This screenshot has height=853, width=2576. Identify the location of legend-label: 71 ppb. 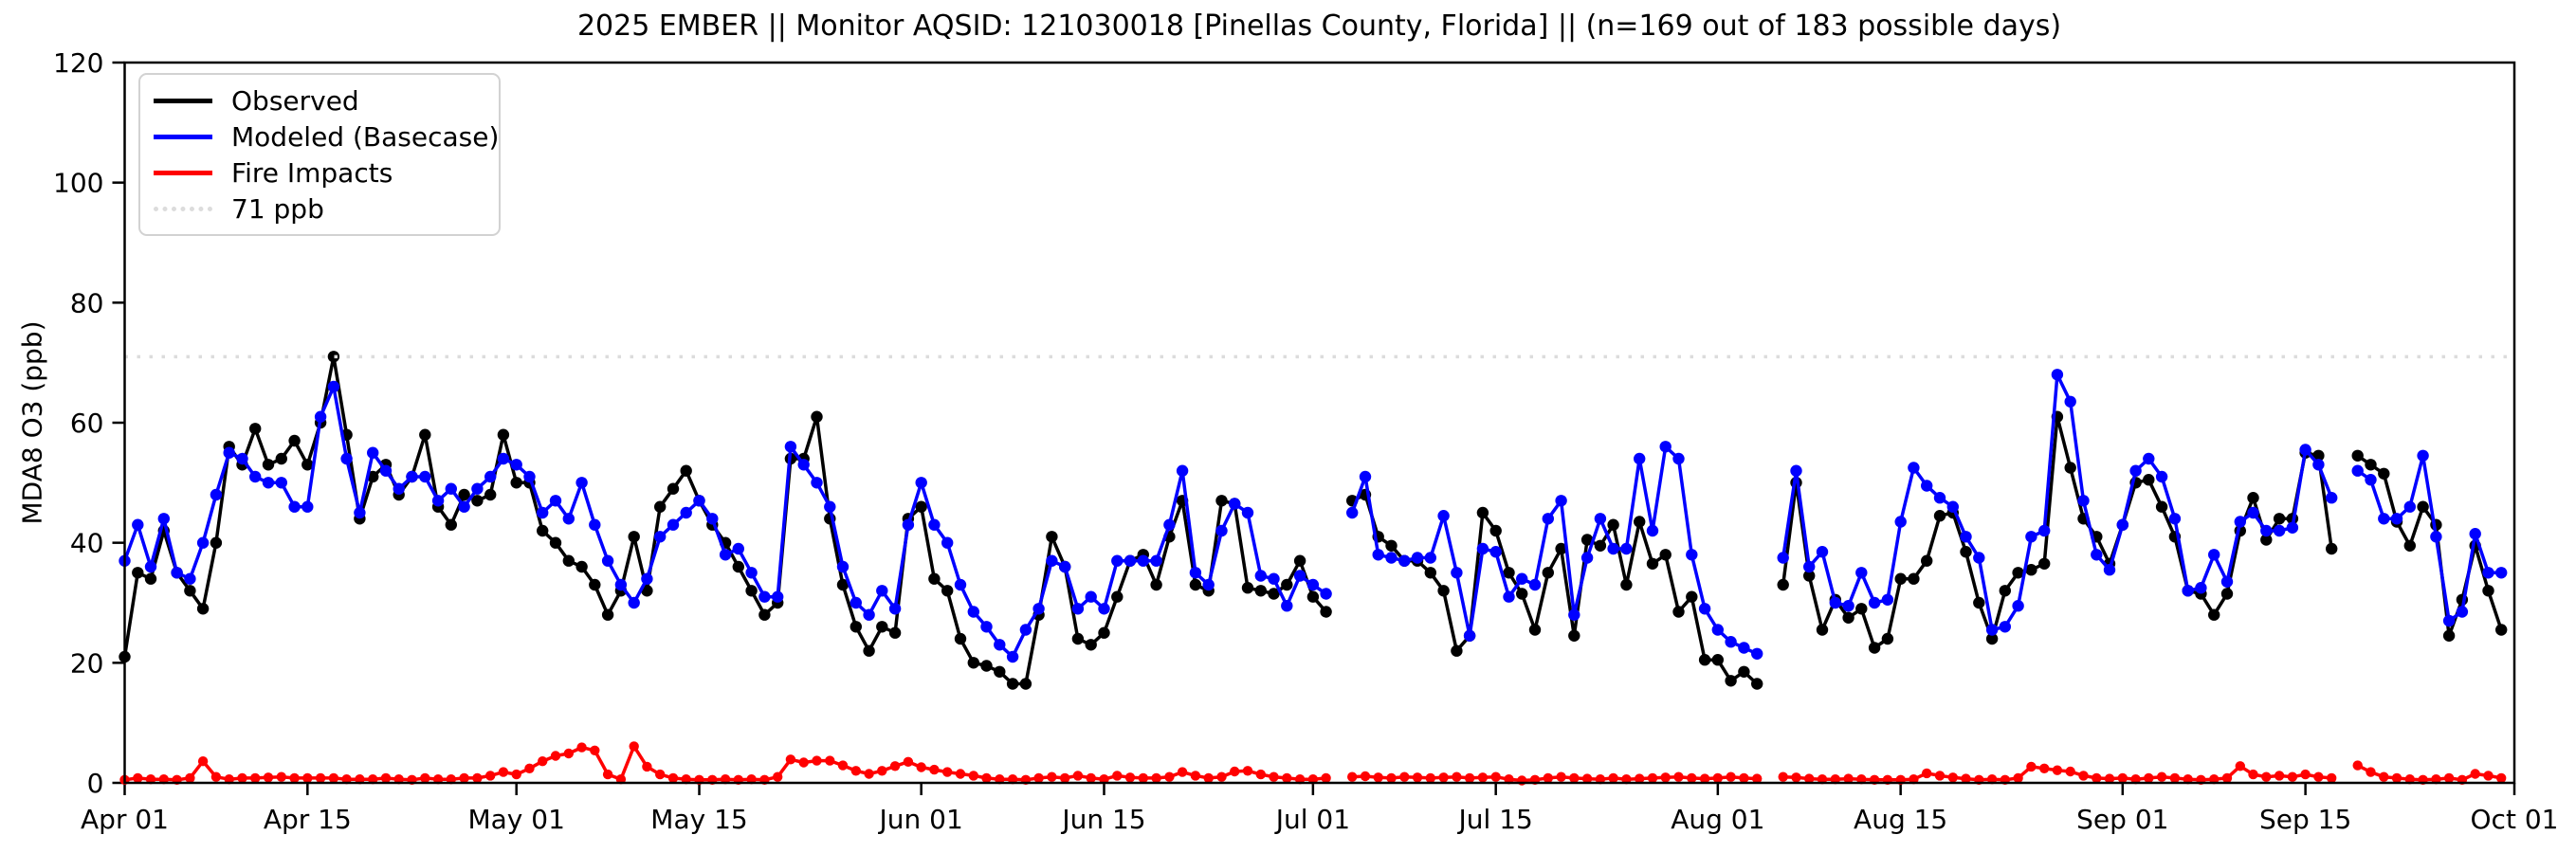
(277, 208).